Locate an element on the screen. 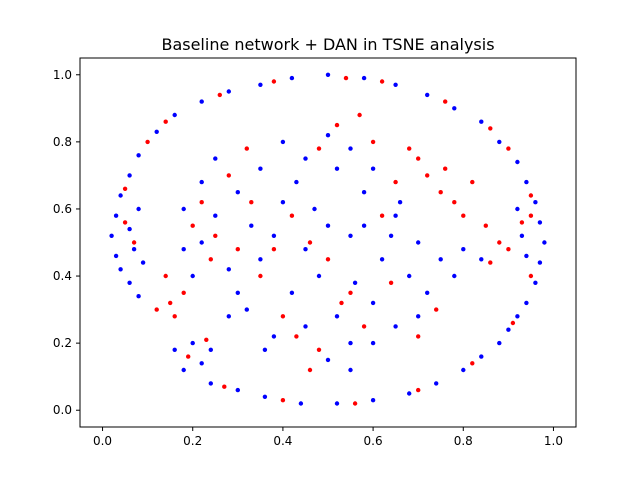  x-tick-label: 0.2 is located at coordinates (192, 441).